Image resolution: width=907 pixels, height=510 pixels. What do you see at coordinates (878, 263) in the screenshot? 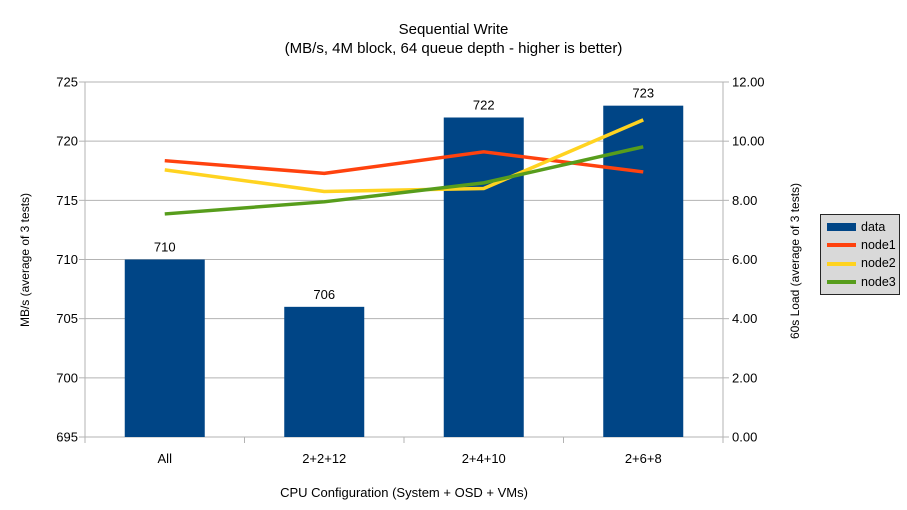
I see `legend-label: node2` at bounding box center [878, 263].